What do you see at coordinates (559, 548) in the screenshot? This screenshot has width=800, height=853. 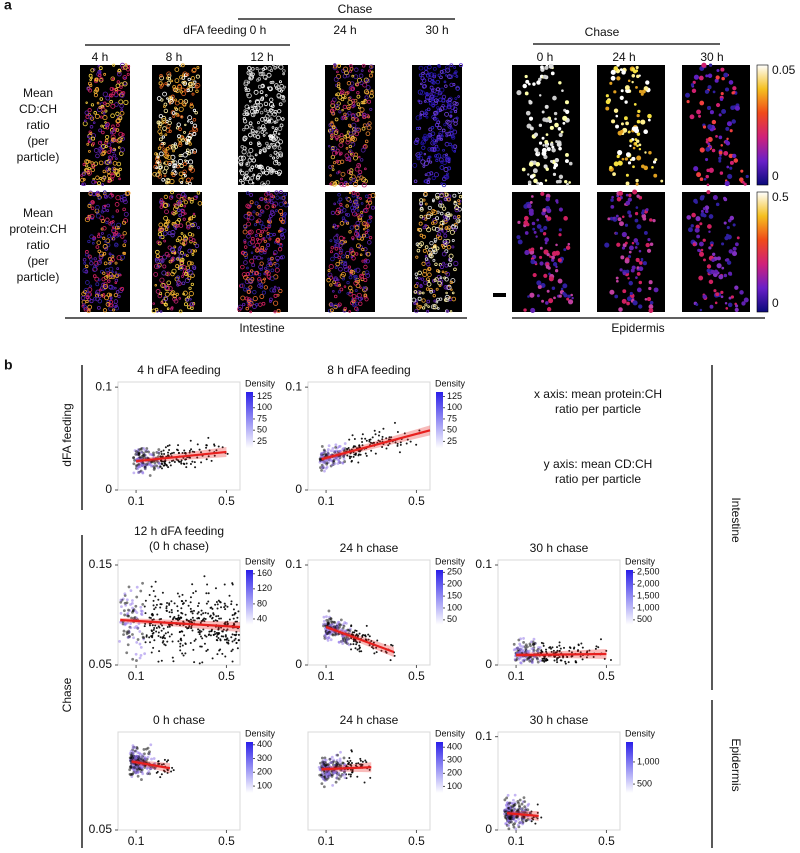 I see `chart-title: 30 h chase` at bounding box center [559, 548].